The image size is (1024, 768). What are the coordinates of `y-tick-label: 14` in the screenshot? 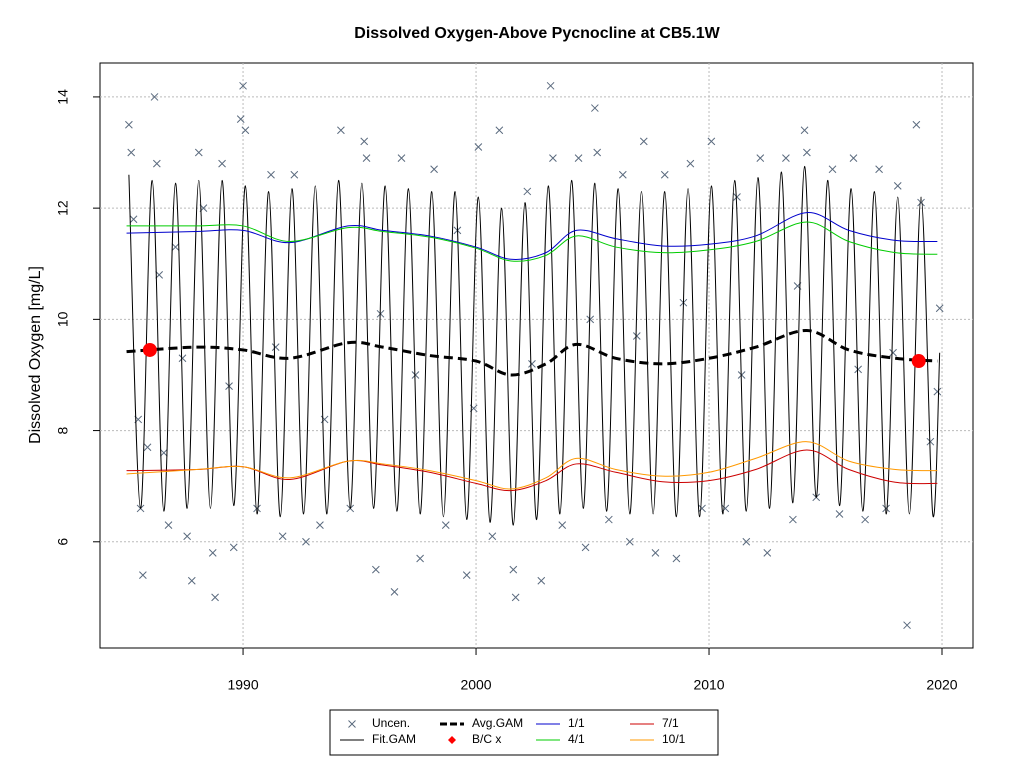 It's located at (63, 97).